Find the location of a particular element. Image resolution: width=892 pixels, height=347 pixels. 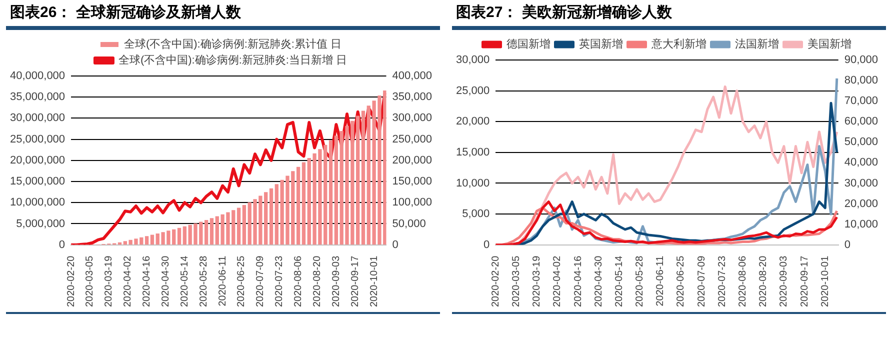

legend-label: 全球(不含中国):确诊病例:新冠肺炎:当日新增 日 is located at coordinates (233, 60).